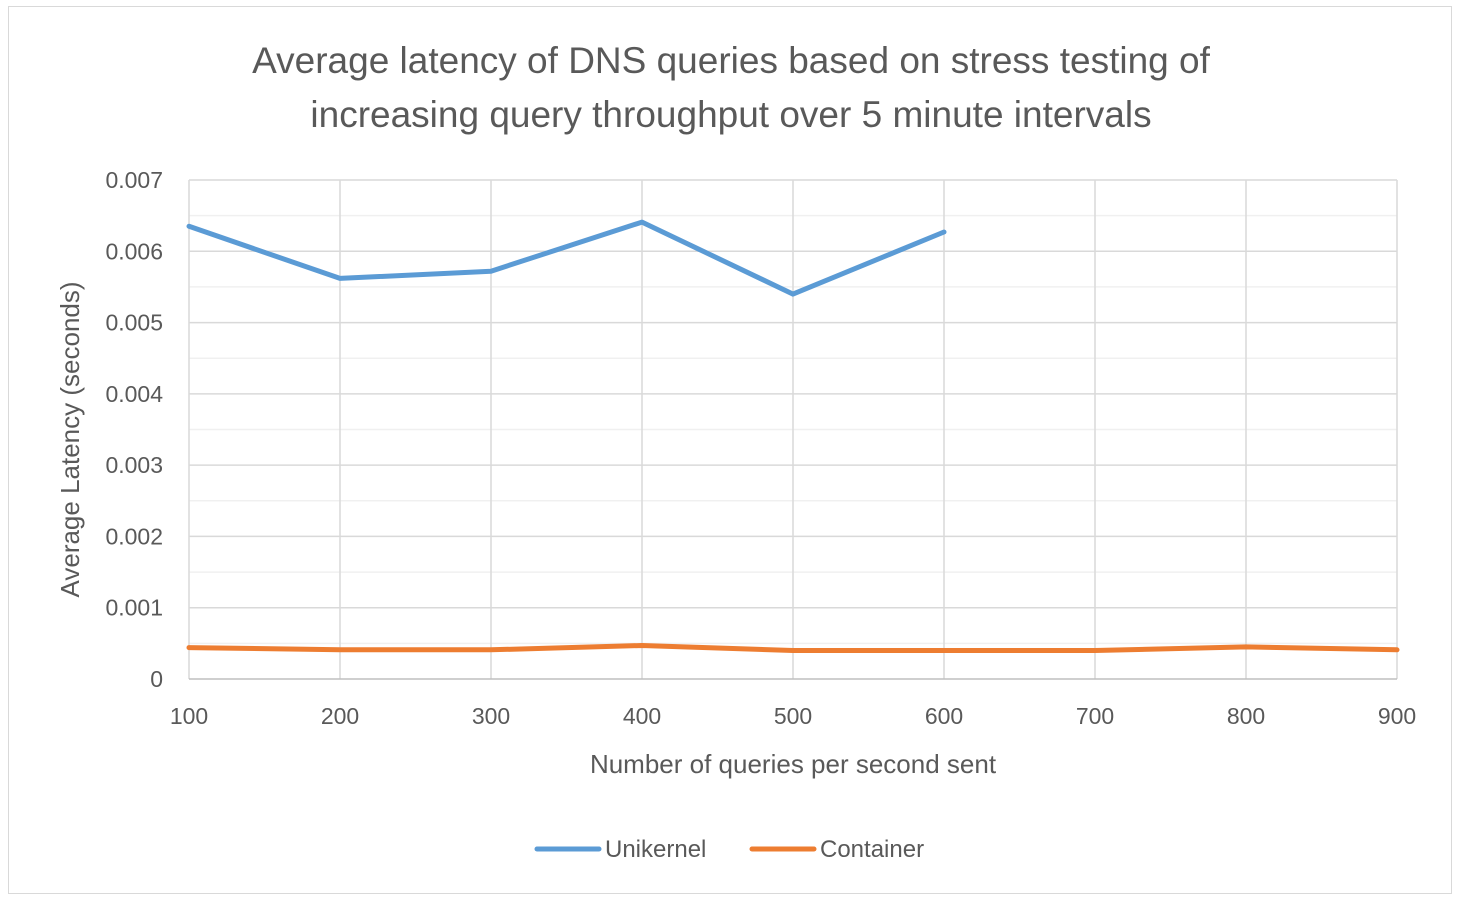  What do you see at coordinates (1095, 716) in the screenshot?
I see `x-tick-label: 700` at bounding box center [1095, 716].